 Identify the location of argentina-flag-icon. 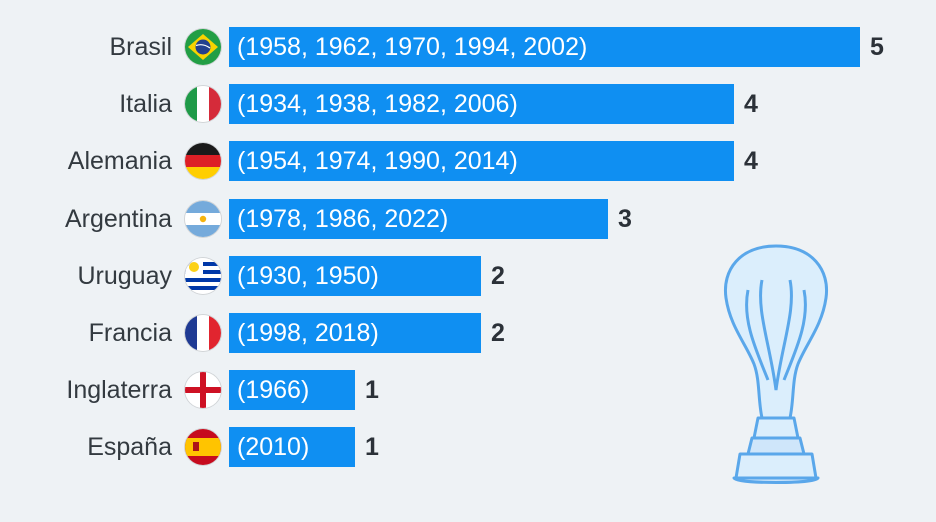
(203, 219).